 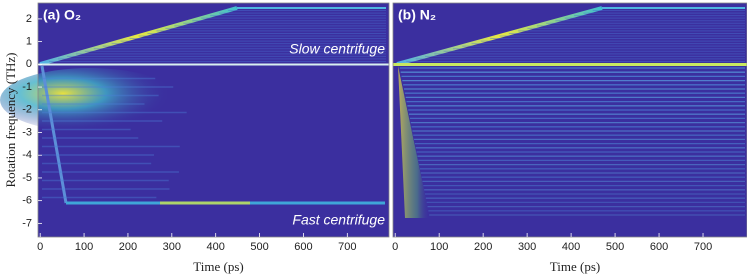 I want to click on y-tick-label: -1, so click(x=27, y=87).